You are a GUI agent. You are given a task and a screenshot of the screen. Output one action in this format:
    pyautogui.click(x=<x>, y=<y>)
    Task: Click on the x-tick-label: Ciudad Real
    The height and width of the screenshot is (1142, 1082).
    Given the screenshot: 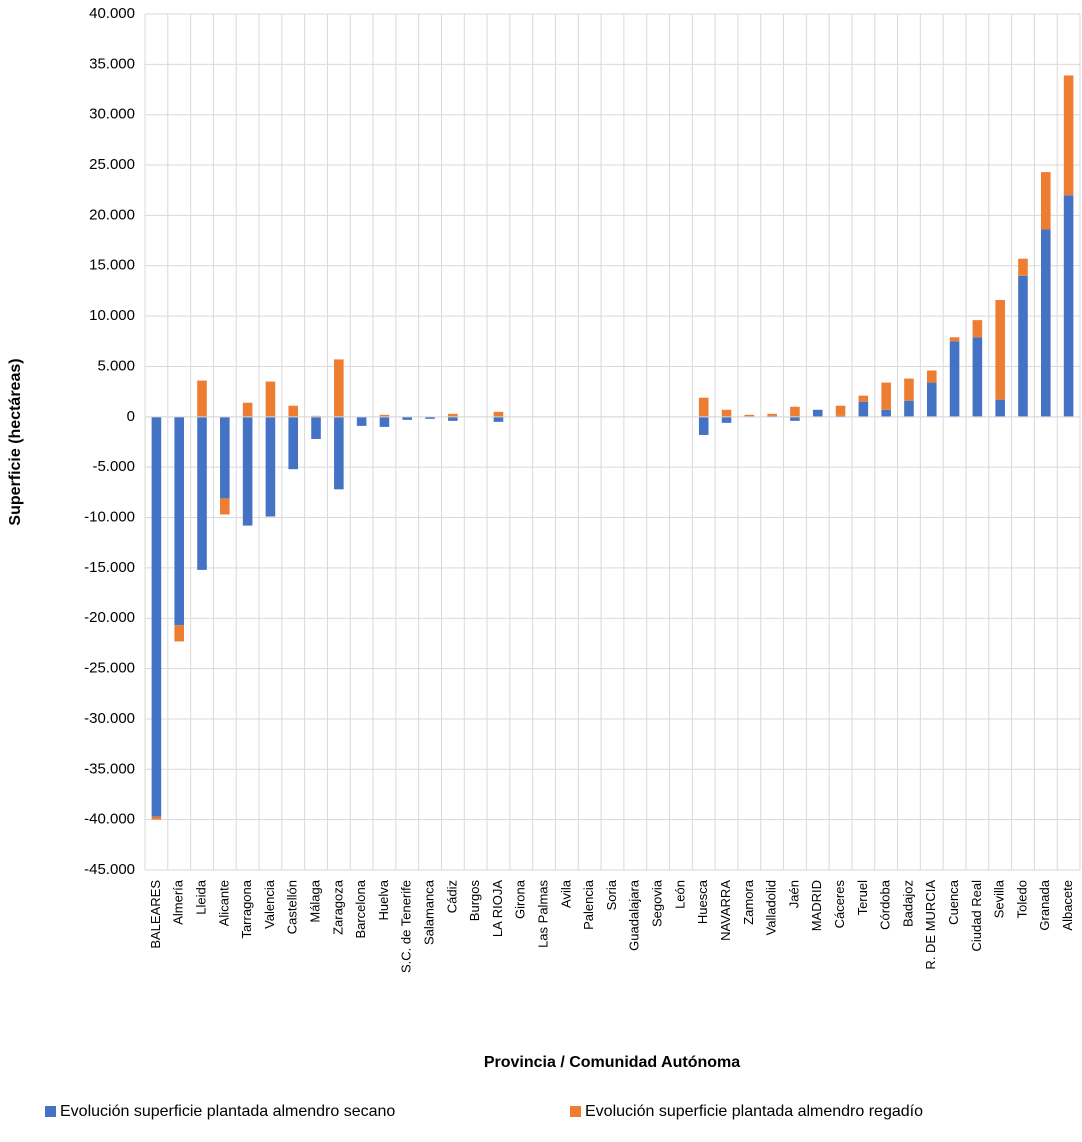 What is the action you would take?
    pyautogui.click(x=976, y=916)
    